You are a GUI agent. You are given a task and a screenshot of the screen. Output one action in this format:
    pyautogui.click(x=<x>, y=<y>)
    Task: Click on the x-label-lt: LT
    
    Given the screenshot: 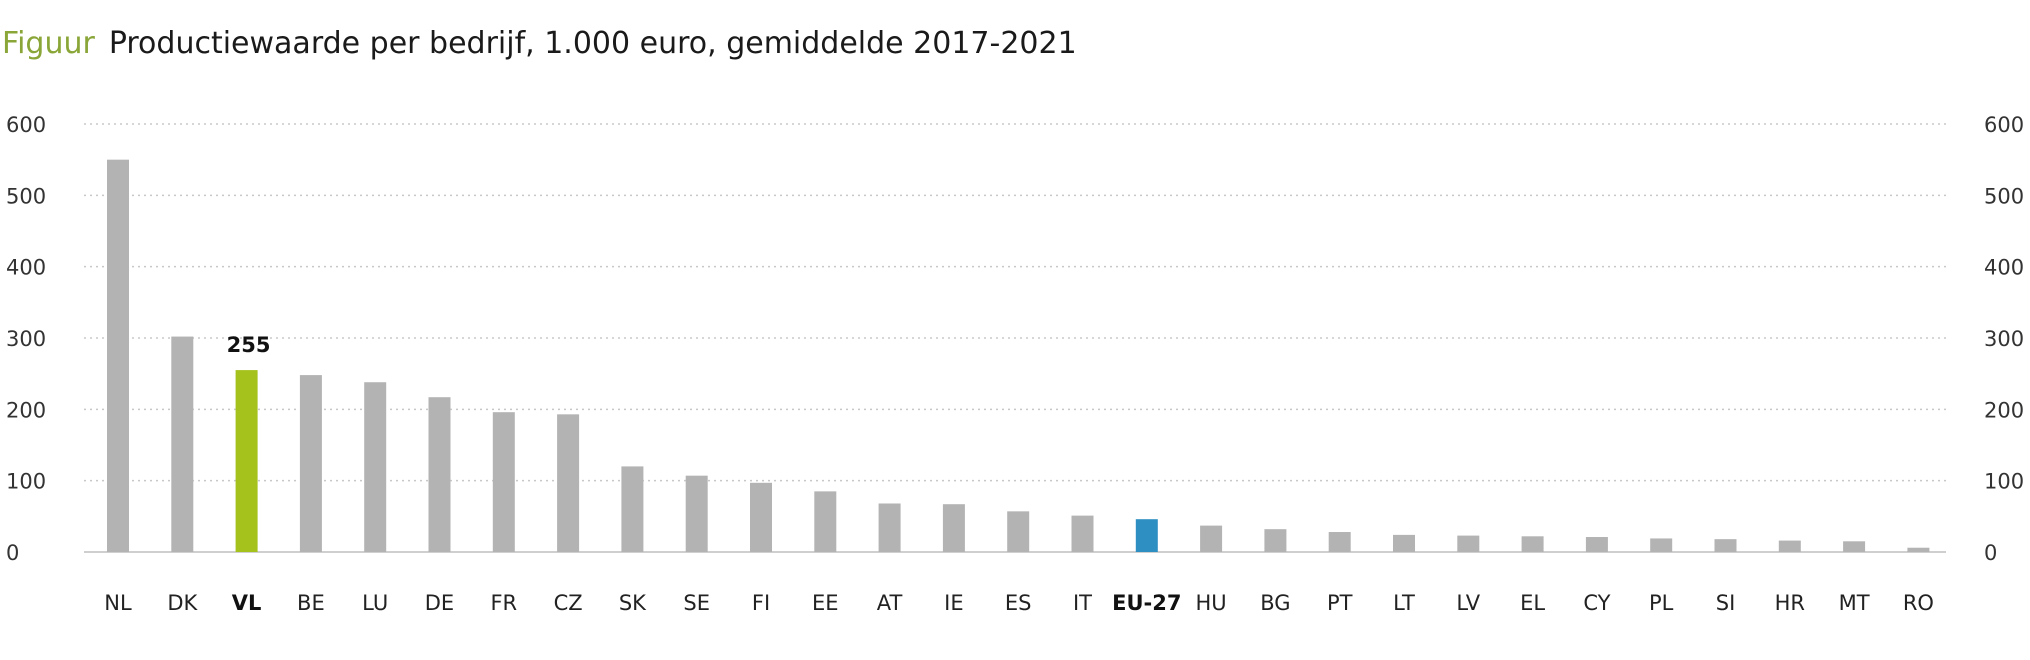 What is the action you would take?
    pyautogui.click(x=1404, y=603)
    